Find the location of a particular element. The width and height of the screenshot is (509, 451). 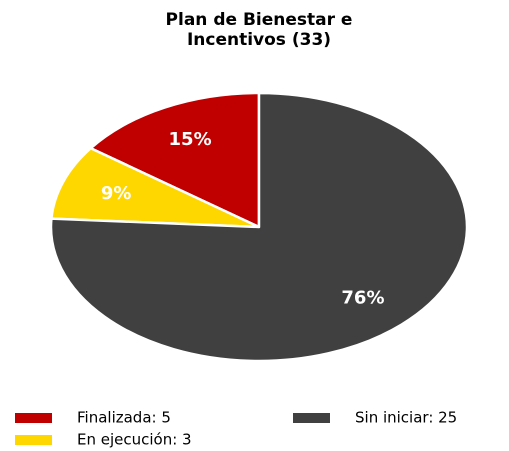

chart-title: Incentivos (33) is located at coordinates (259, 40).